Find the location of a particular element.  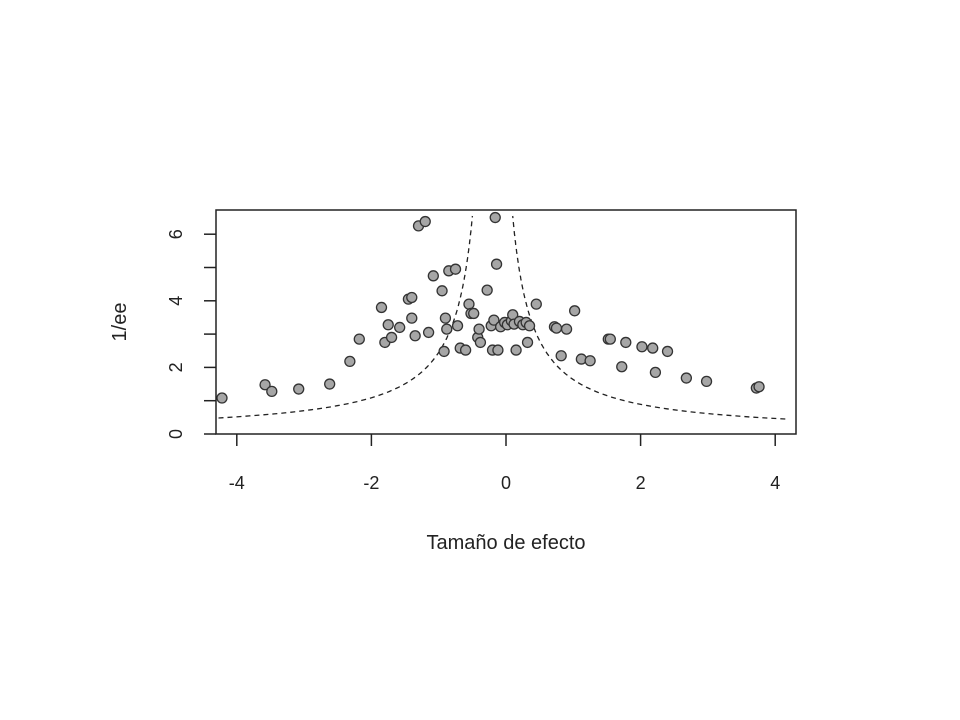

y-tick-label: 0 is located at coordinates (176, 434).